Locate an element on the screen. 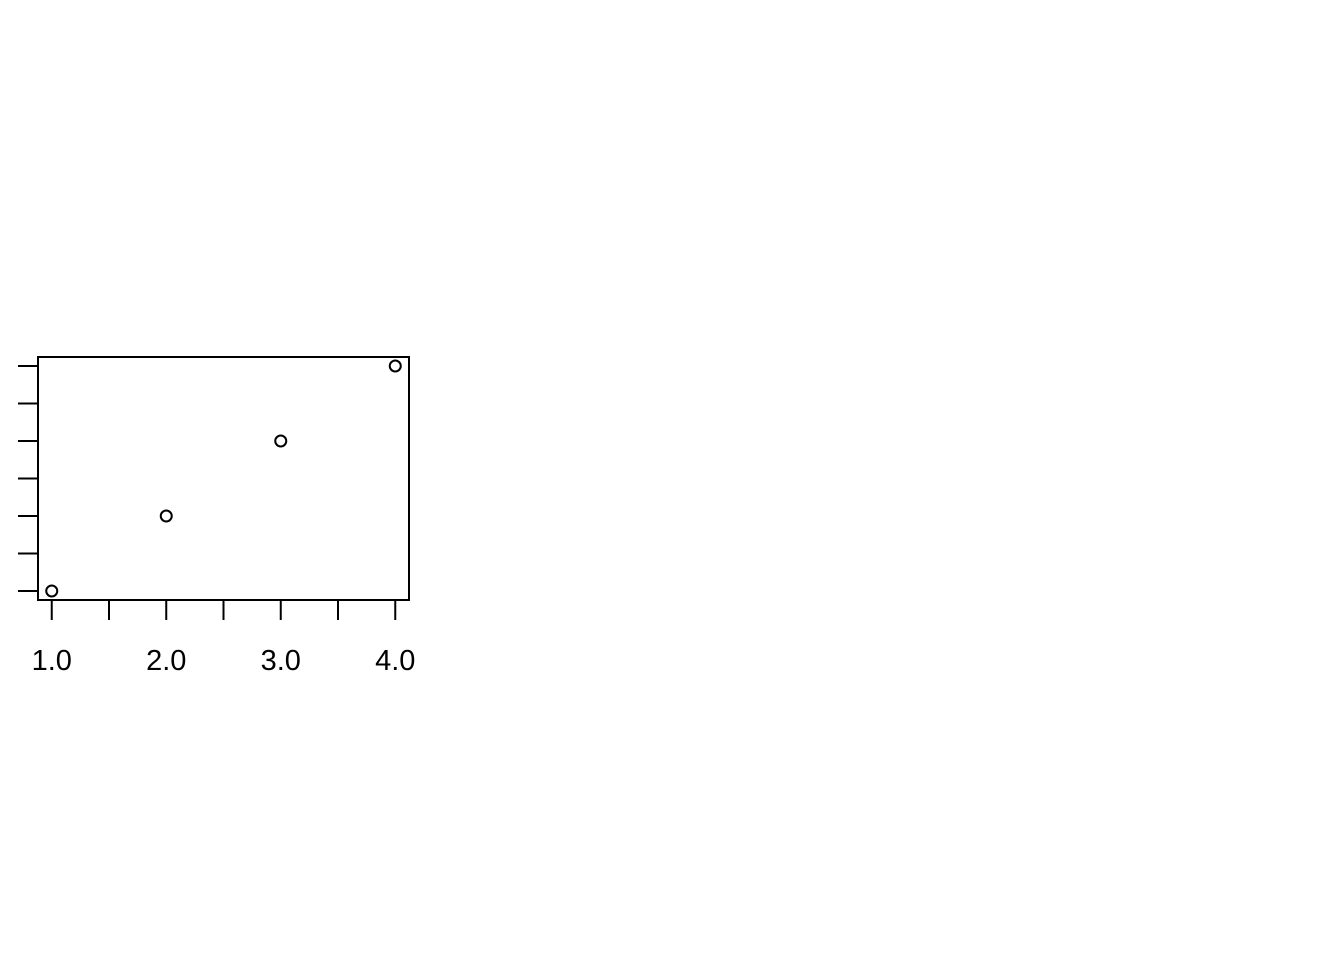  x-axis: 1.0 2.0 3.0 4.0 is located at coordinates (223, 638).